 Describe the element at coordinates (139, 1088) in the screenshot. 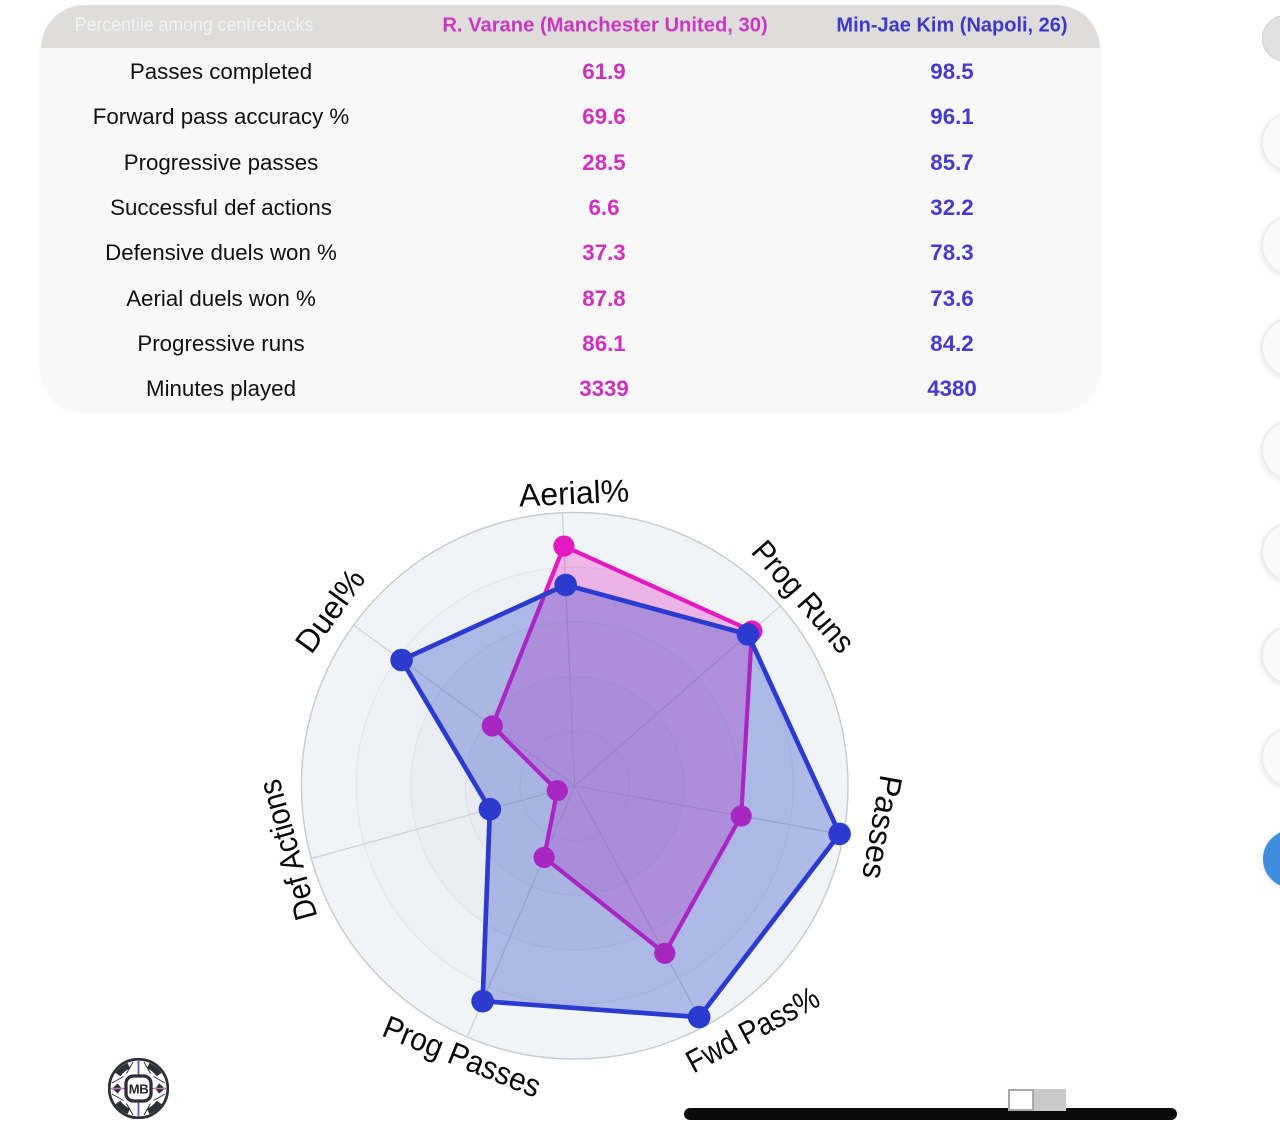

I see `svg-text: MB` at that location.